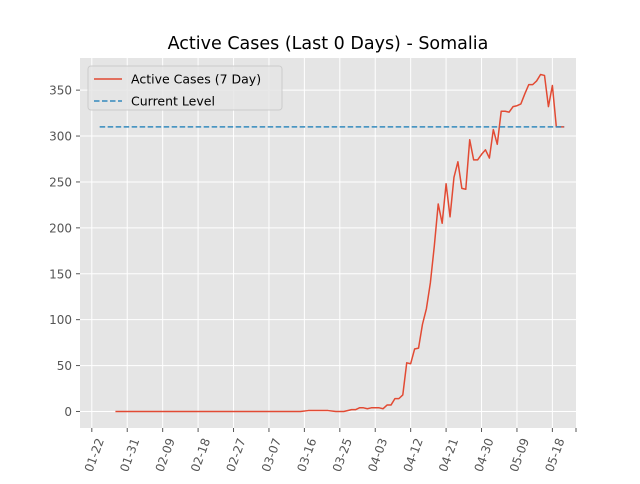 The width and height of the screenshot is (640, 484). Describe the element at coordinates (306, 455) in the screenshot. I see `x-tick-label: 03-16` at that location.